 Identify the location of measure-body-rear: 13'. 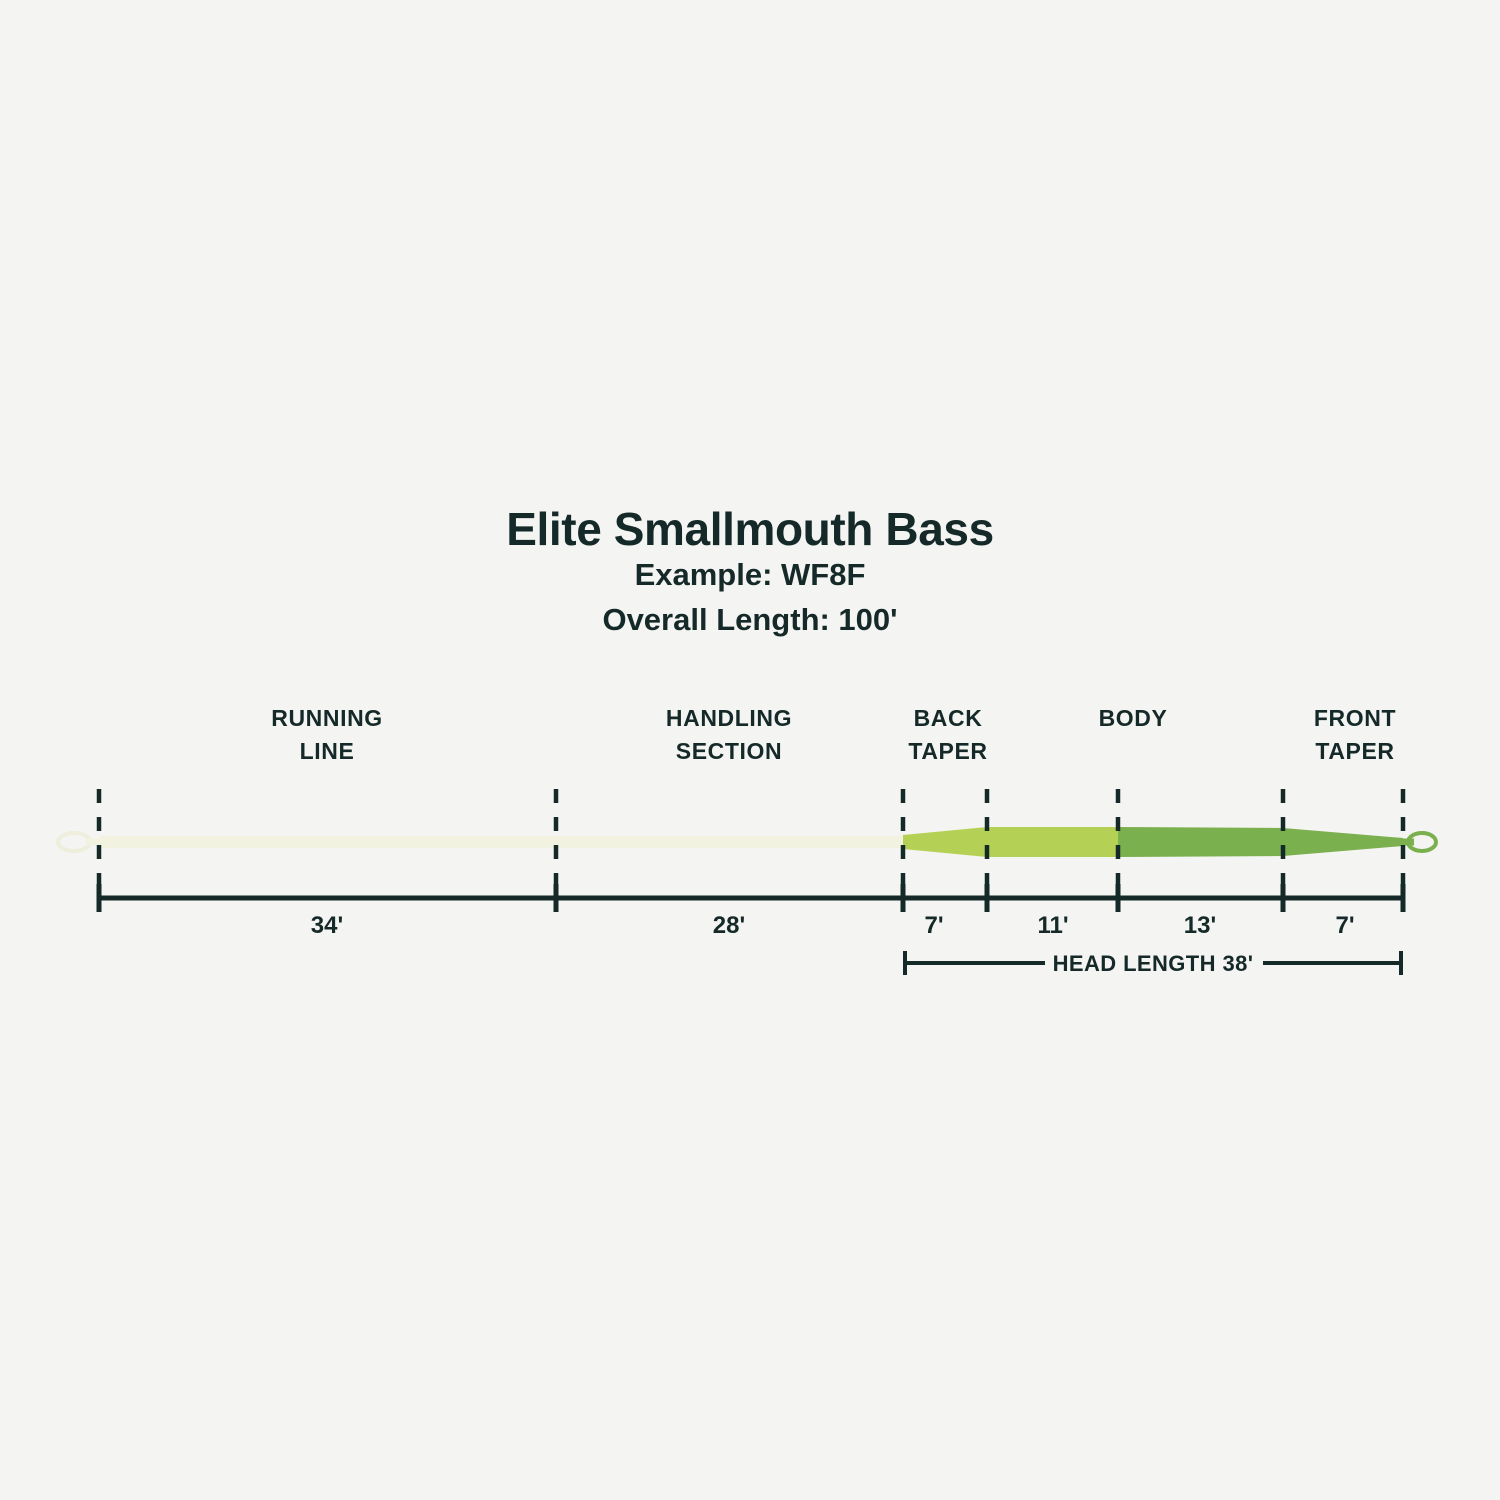
(1200, 925).